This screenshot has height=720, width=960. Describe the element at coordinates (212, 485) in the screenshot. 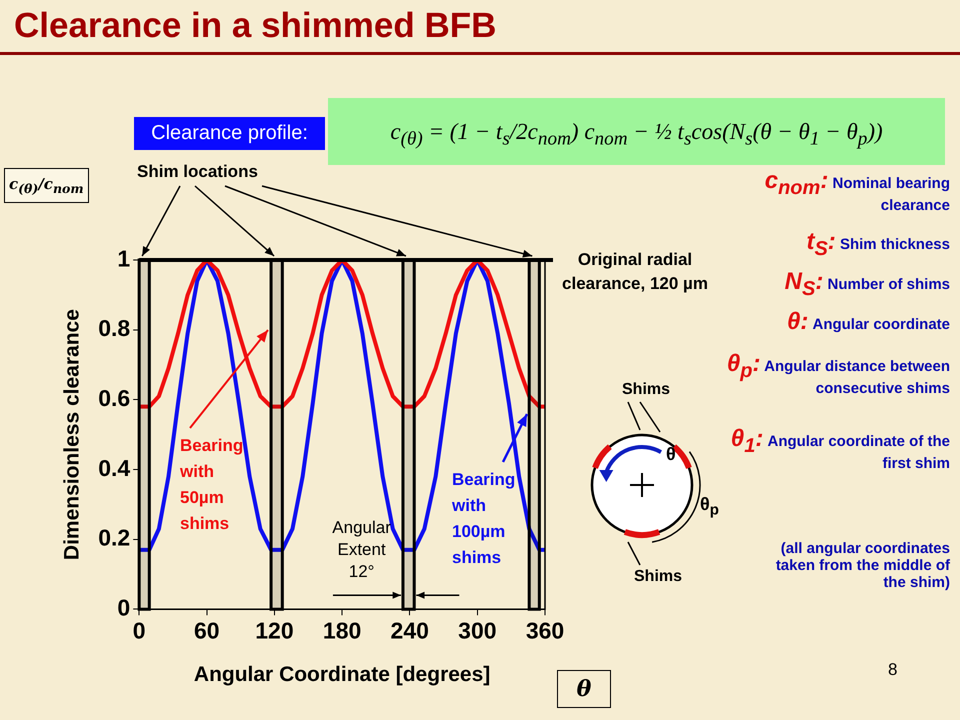

I see `text: Bearing with 50µm shims` at that location.